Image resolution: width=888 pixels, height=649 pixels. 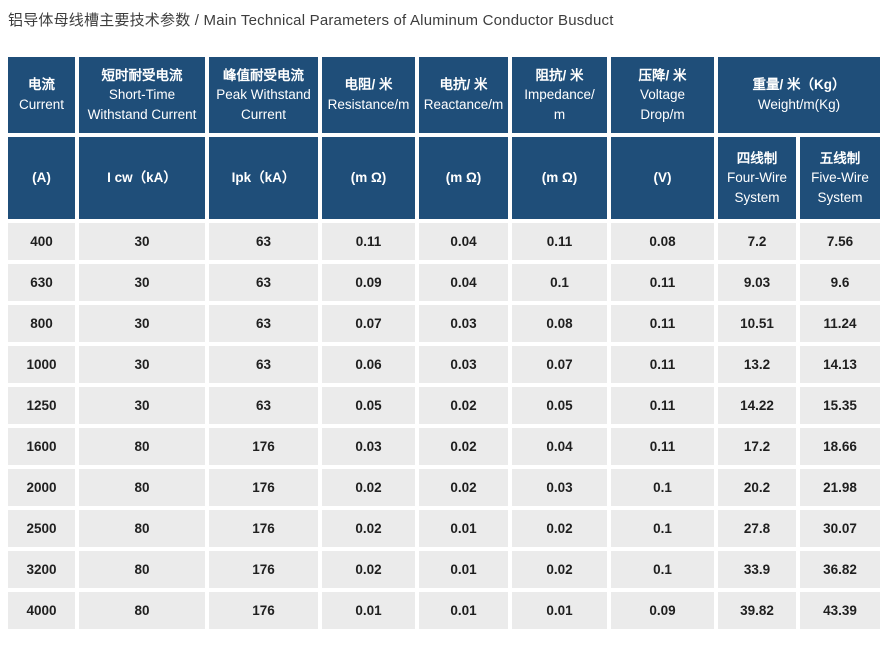 I want to click on table-cell: 0.05, so click(x=559, y=405).